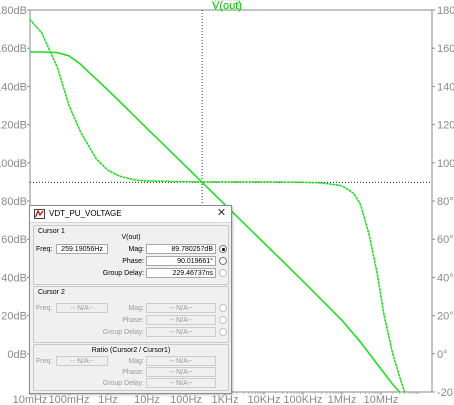 The height and width of the screenshot is (405, 454). I want to click on dialog-titlebar: VDT_PU_VOLTAGE ✕, so click(130, 214).